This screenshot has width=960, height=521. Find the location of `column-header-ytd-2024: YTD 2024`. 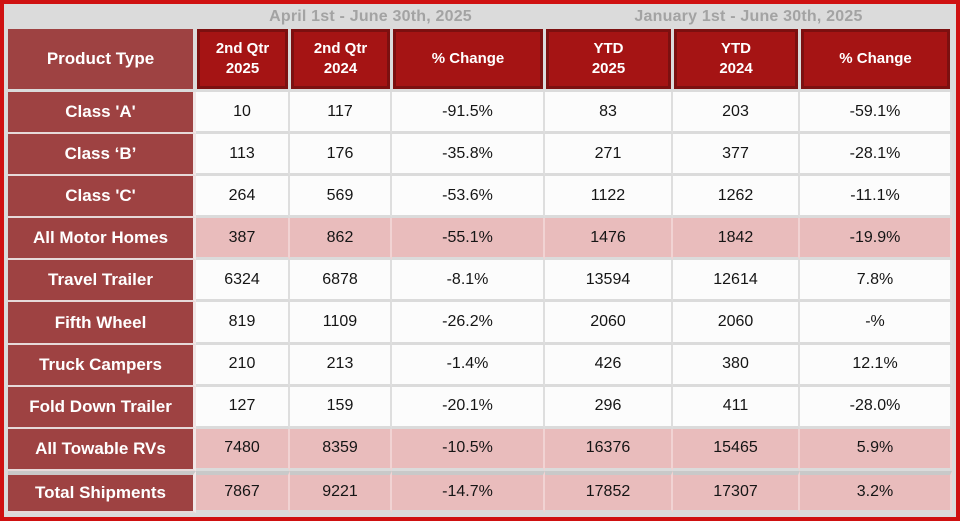

column-header-ytd-2024: YTD 2024 is located at coordinates (736, 59).